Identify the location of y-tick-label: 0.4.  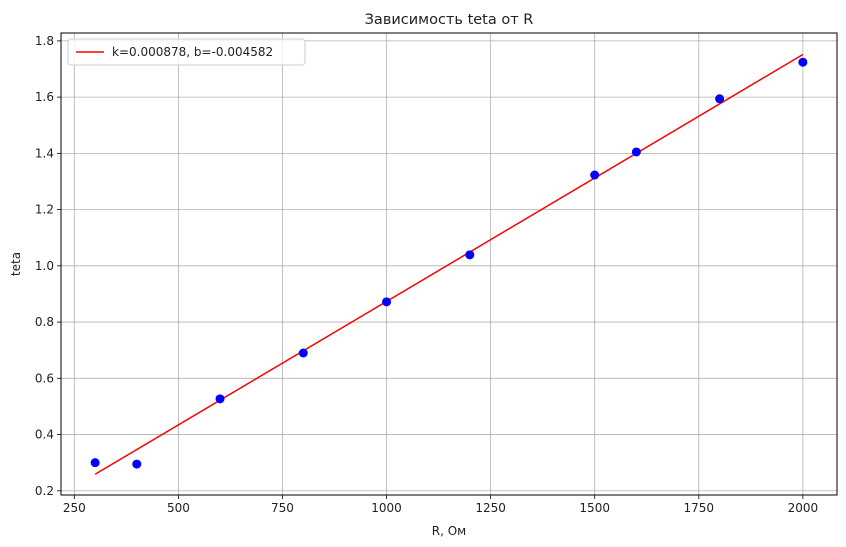
(44, 435).